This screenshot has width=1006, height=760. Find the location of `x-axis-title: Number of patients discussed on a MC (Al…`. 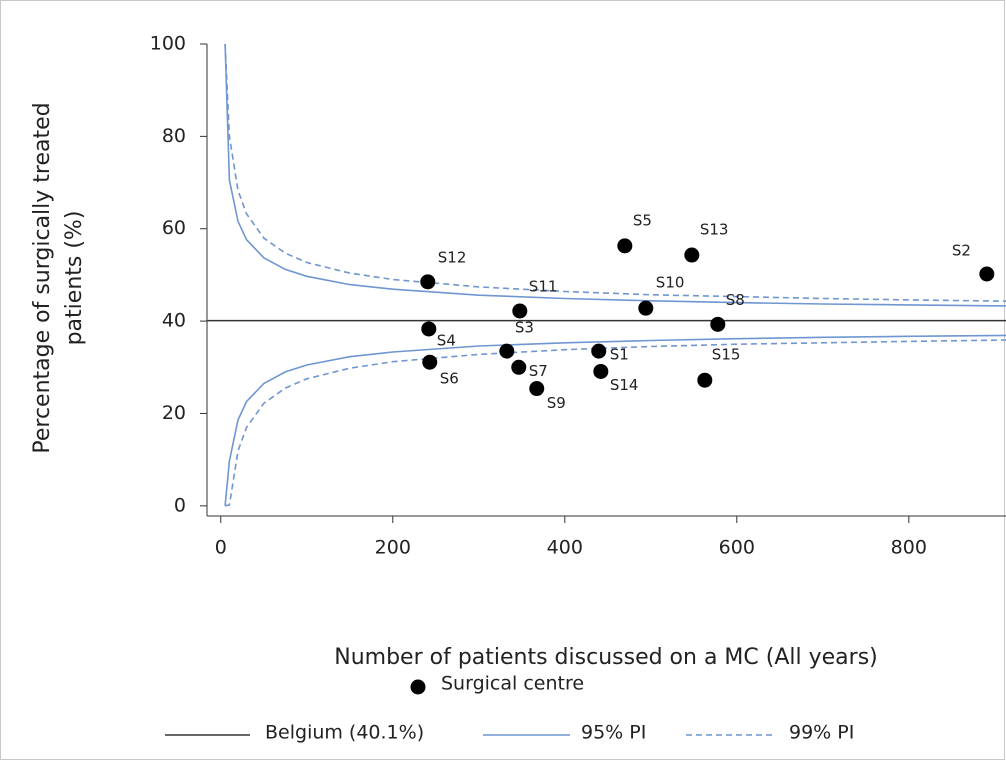

x-axis-title: Number of patients discussed on a MC (Al… is located at coordinates (606, 657).